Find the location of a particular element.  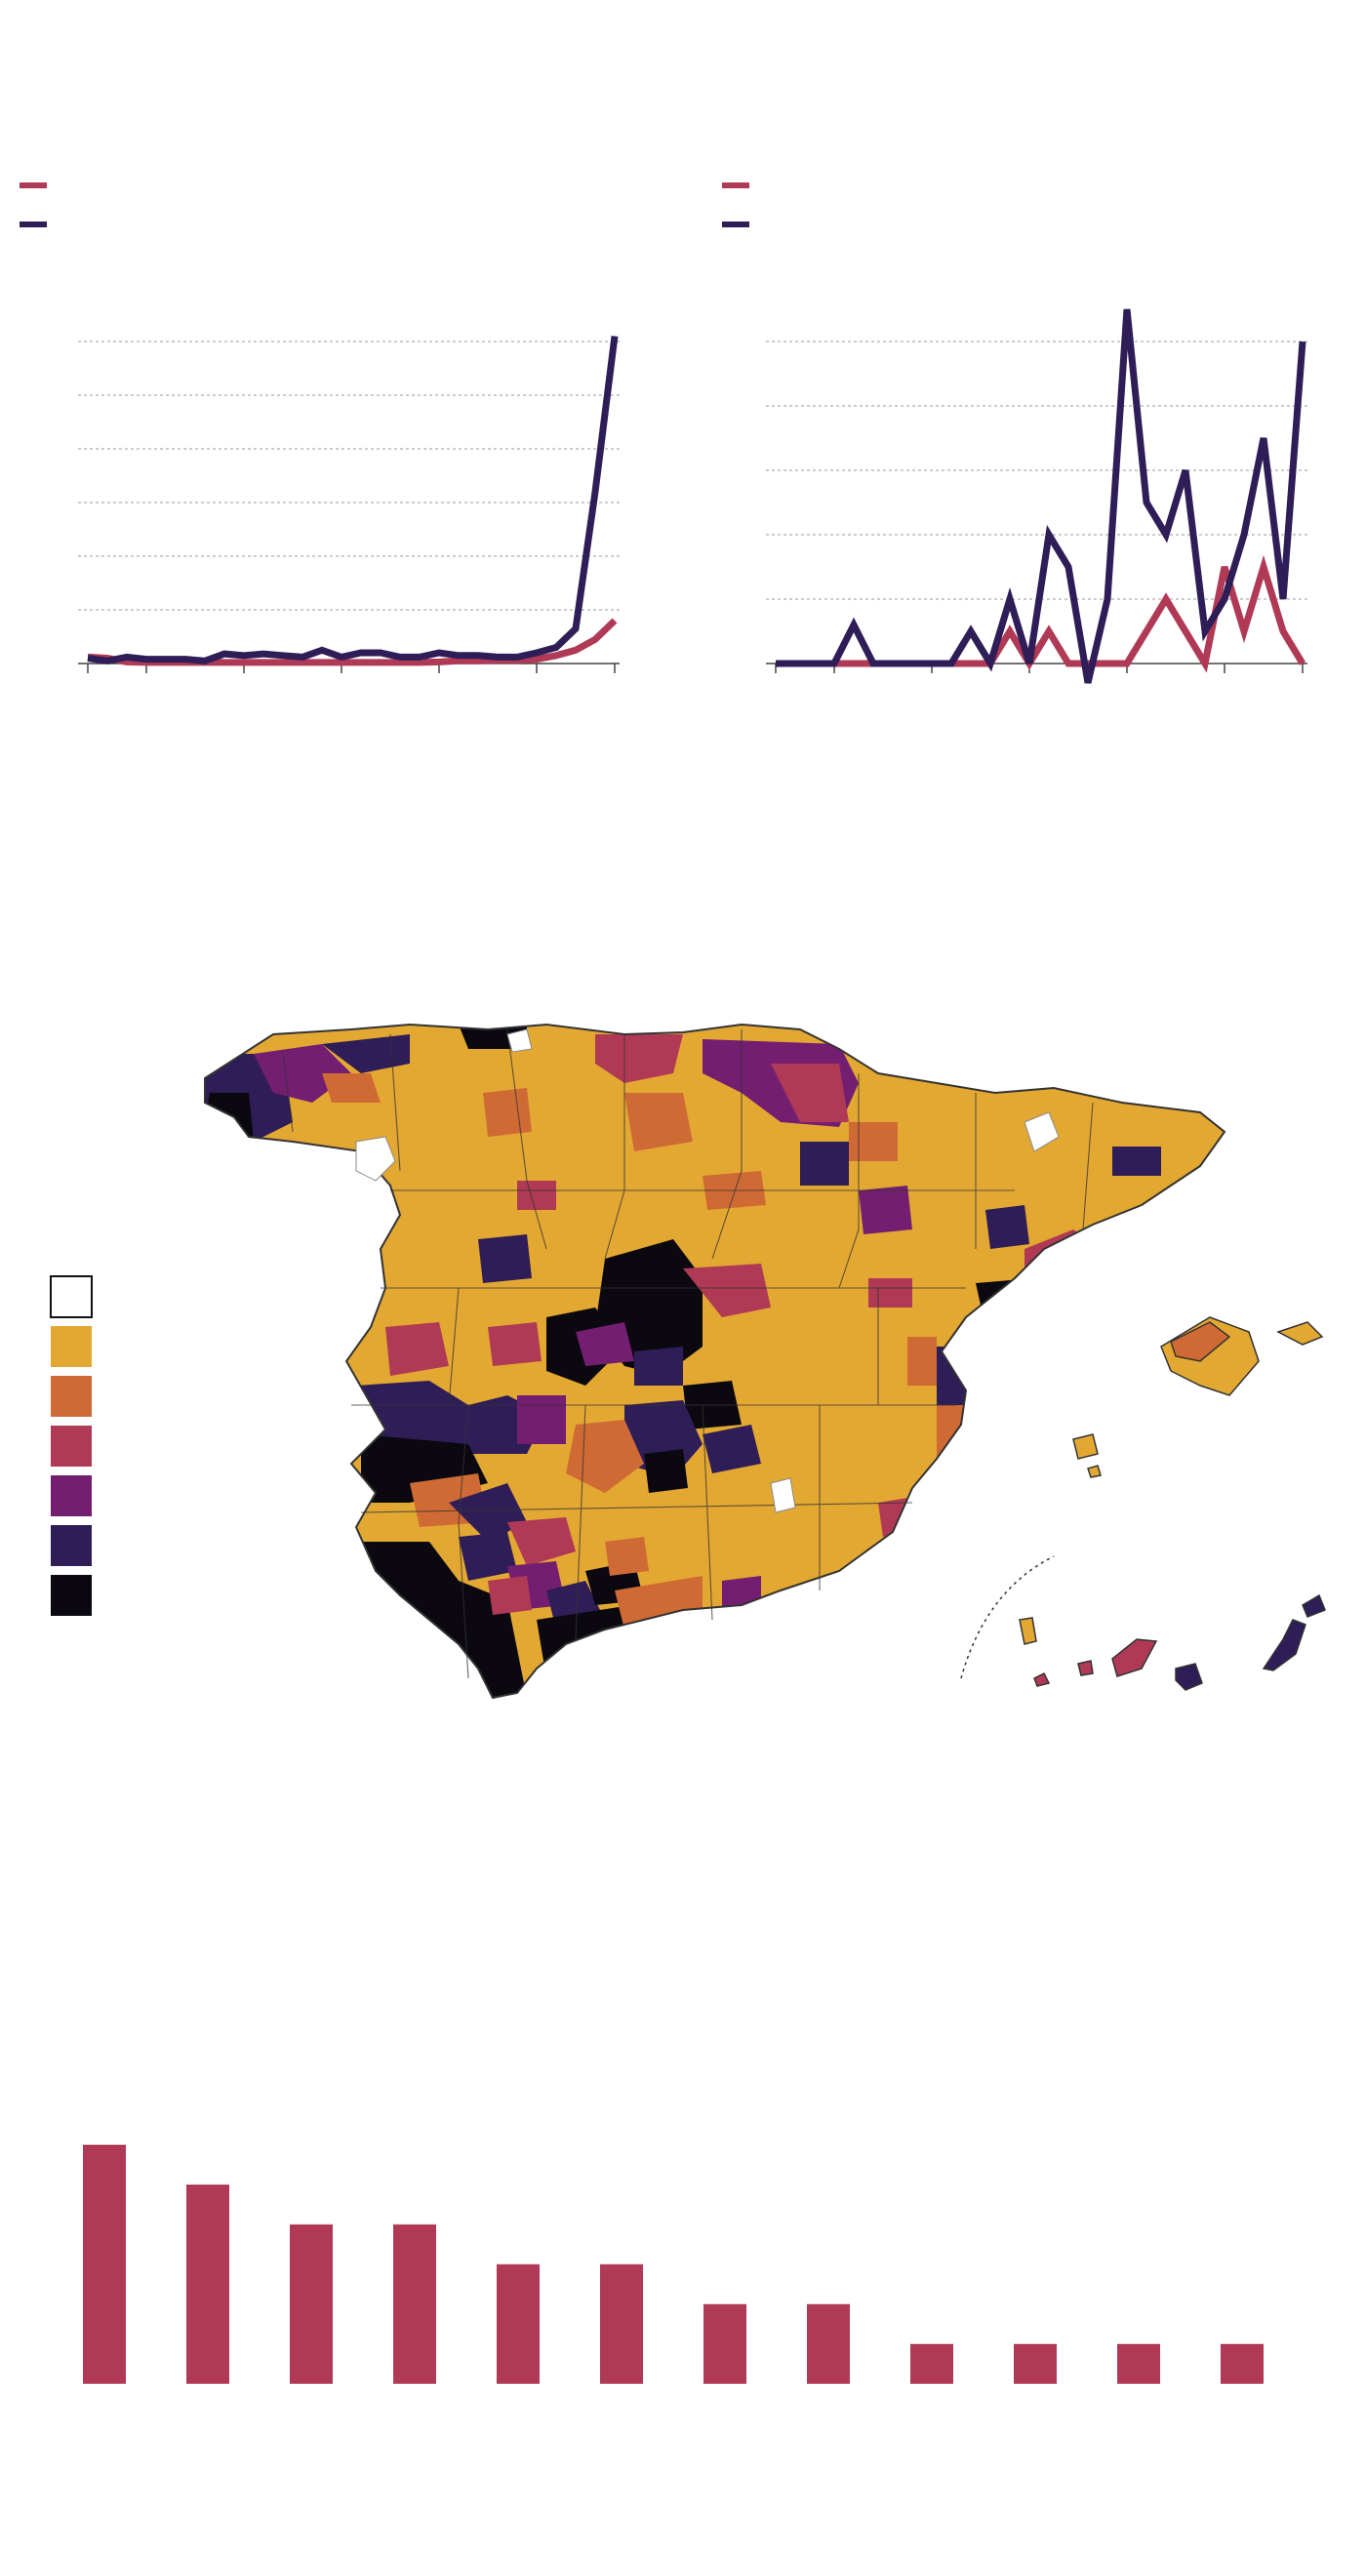

canary-islands is located at coordinates (1143, 1623).